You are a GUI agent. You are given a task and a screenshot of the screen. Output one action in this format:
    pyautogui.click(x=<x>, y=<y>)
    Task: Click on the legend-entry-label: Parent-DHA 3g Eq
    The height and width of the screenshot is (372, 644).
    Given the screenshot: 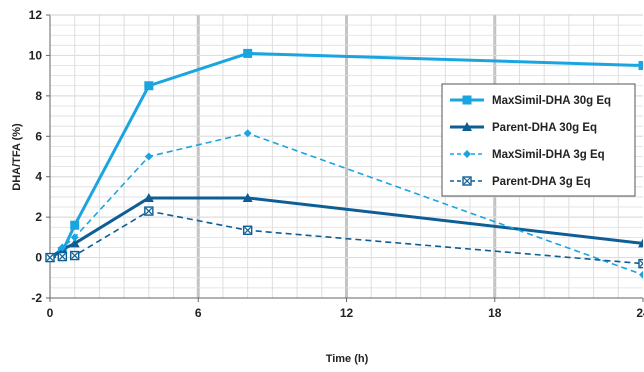 What is the action you would take?
    pyautogui.click(x=541, y=182)
    